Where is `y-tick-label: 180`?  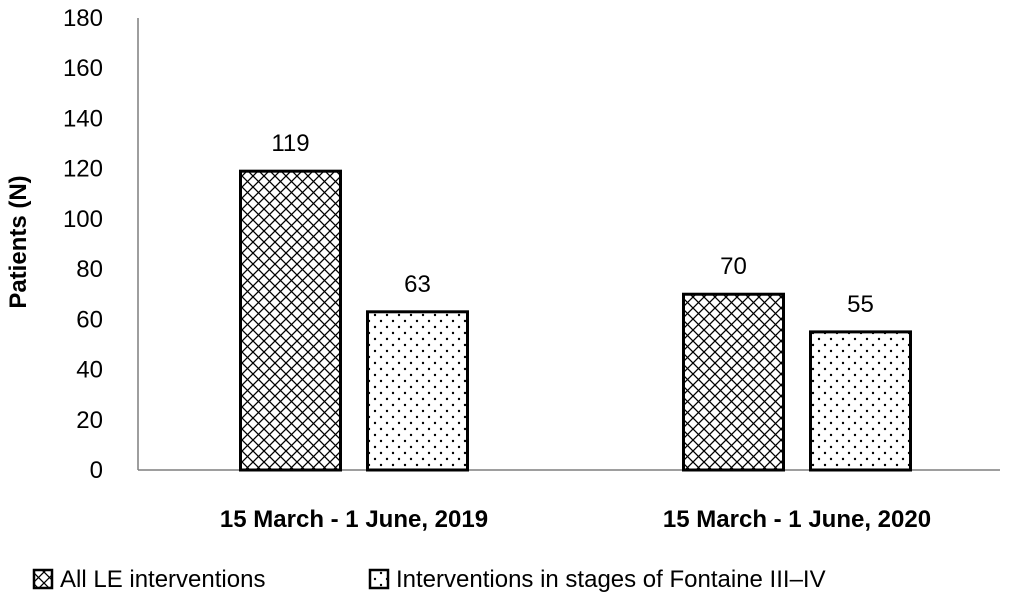
y-tick-label: 180 is located at coordinates (83, 18).